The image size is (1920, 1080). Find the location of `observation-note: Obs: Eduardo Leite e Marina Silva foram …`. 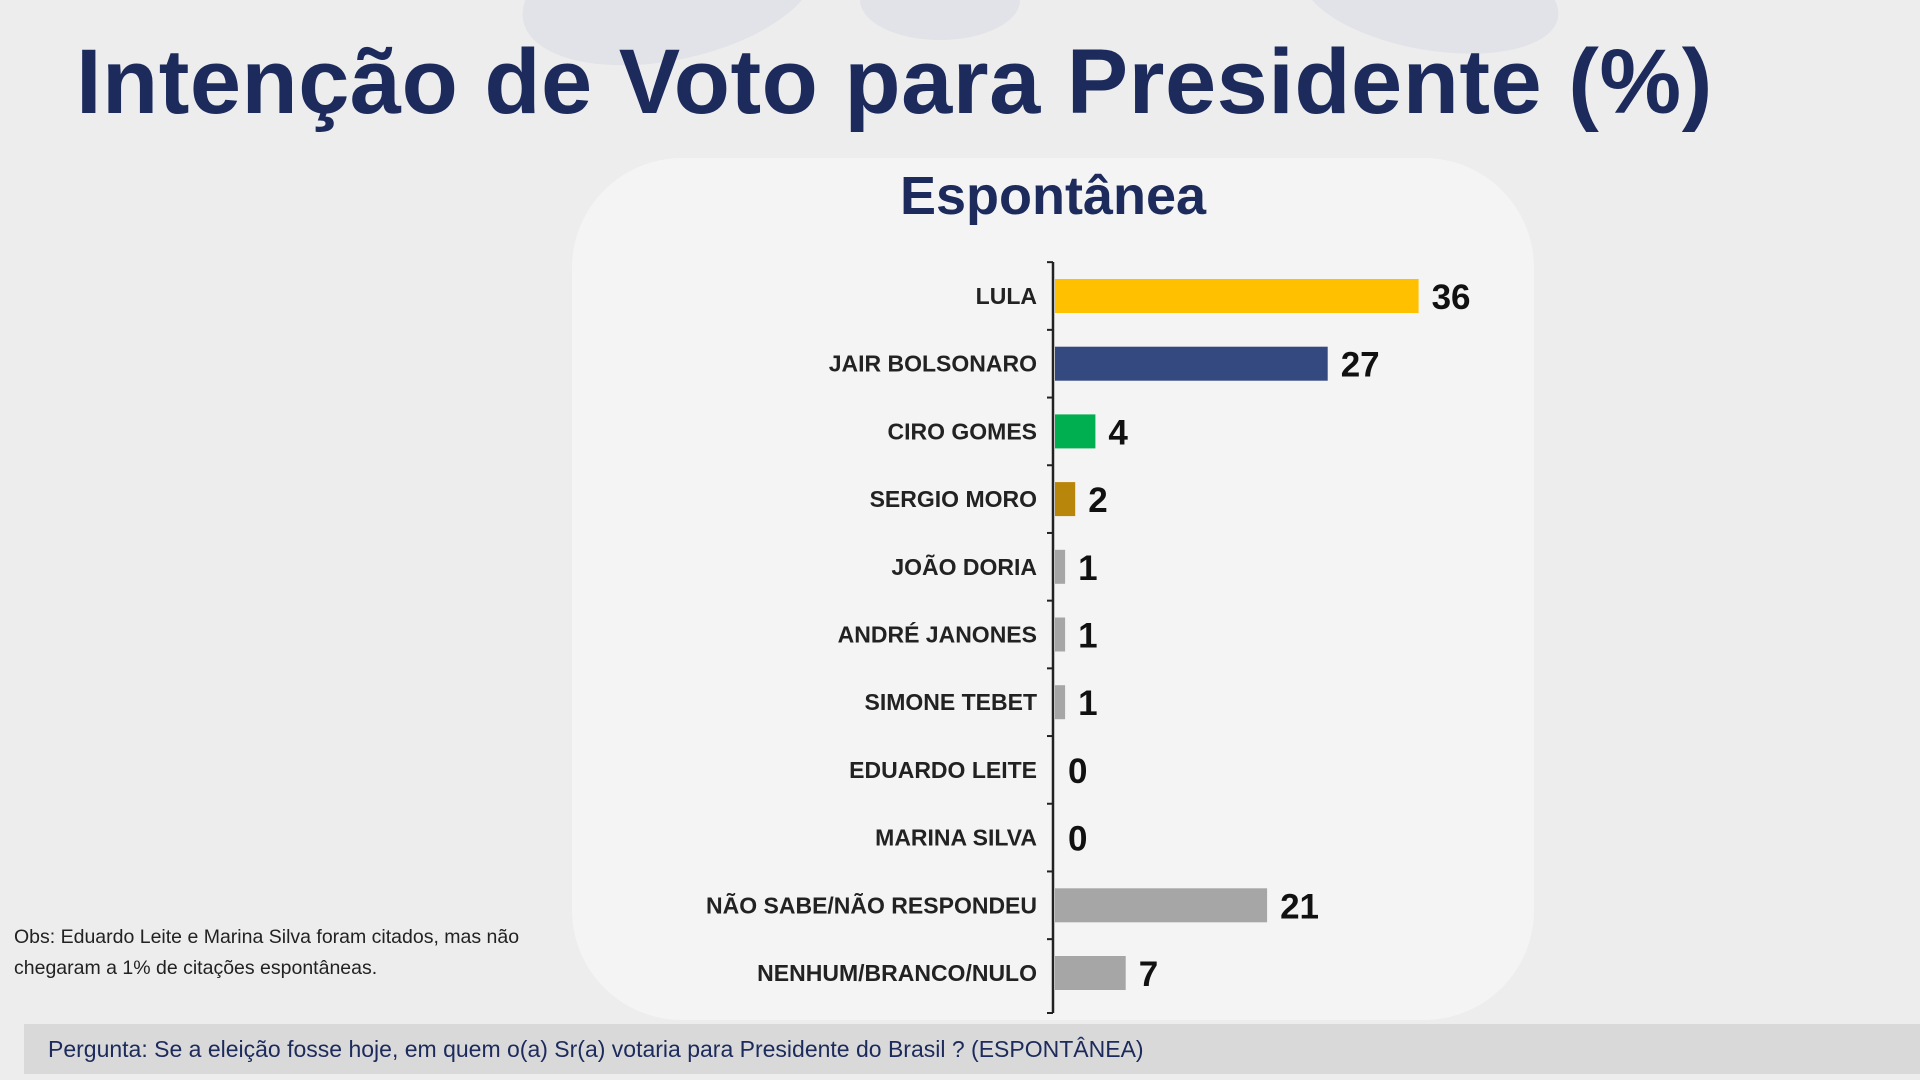

observation-note: Obs: Eduardo Leite e Marina Silva foram … is located at coordinates (267, 952).